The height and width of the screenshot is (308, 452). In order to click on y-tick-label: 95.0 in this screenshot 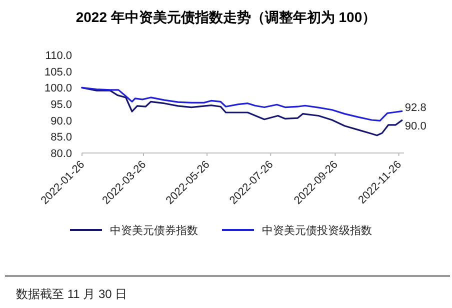, I will do `click(61, 105)`.